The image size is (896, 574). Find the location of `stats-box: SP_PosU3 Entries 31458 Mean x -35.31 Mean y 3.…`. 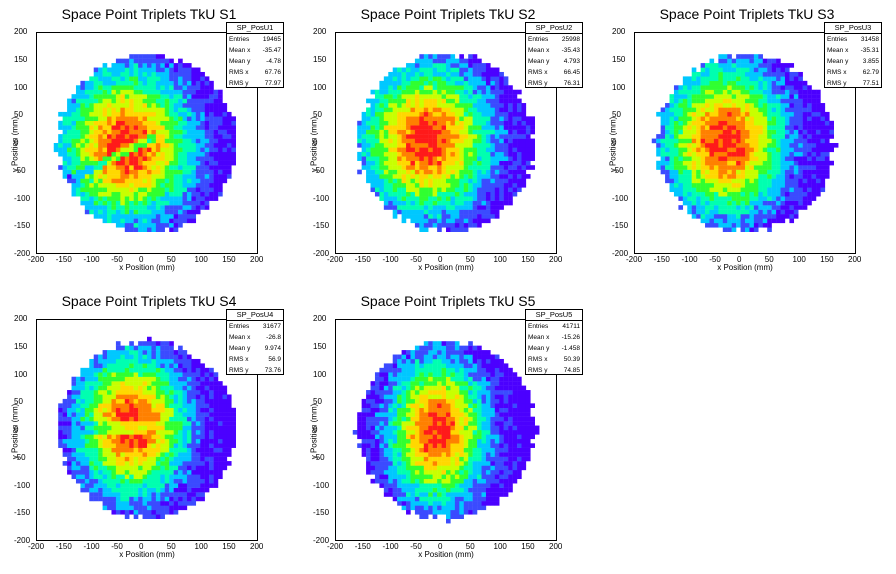

stats-box: SP_PosU3 Entries 31458 Mean x -35.31 Mean y 3.… is located at coordinates (853, 55).